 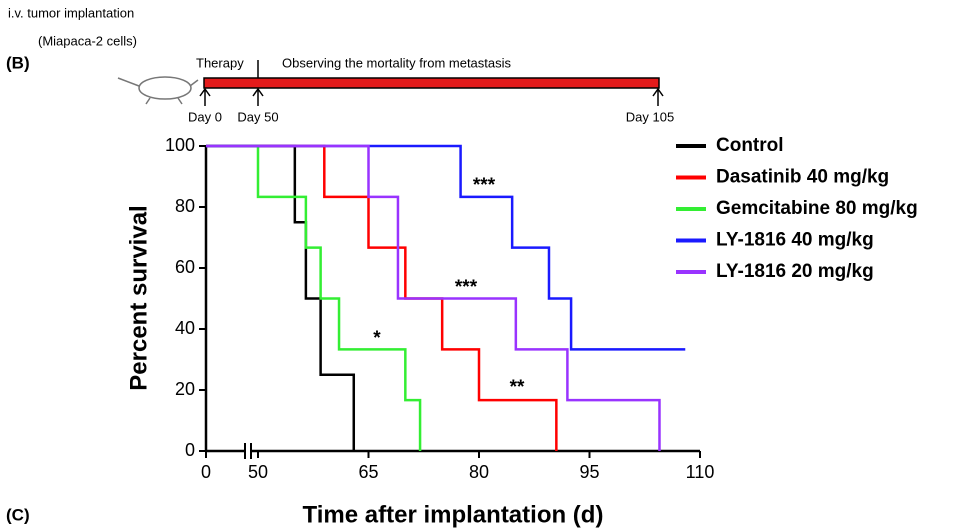 I want to click on implant-label: i.v. tumor implantation, so click(x=71, y=12).